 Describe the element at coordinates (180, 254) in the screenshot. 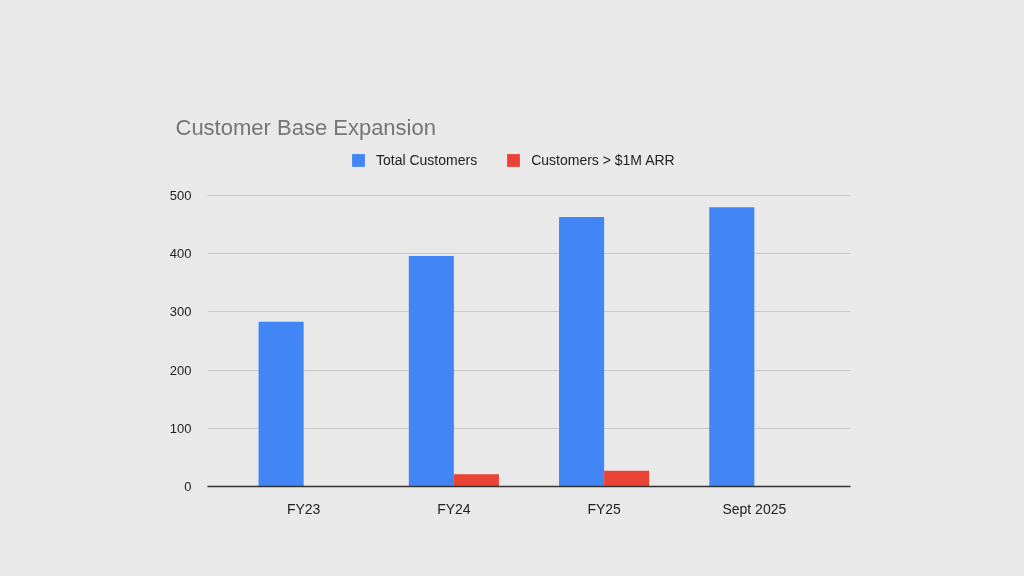

I see `y-tick-label: 400` at that location.